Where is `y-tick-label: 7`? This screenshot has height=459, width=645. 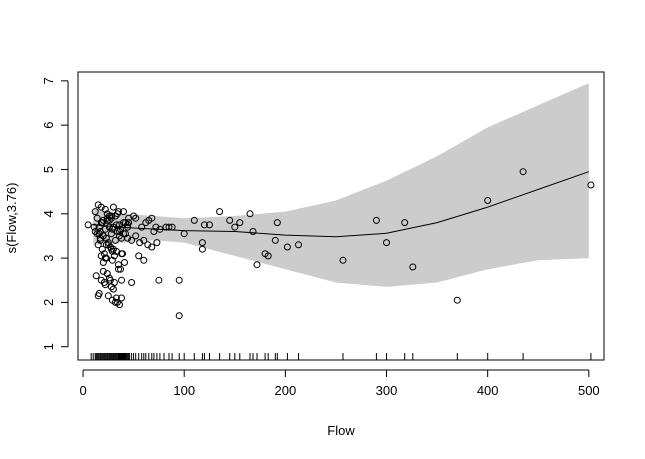
y-tick-label: 7 is located at coordinates (48, 80).